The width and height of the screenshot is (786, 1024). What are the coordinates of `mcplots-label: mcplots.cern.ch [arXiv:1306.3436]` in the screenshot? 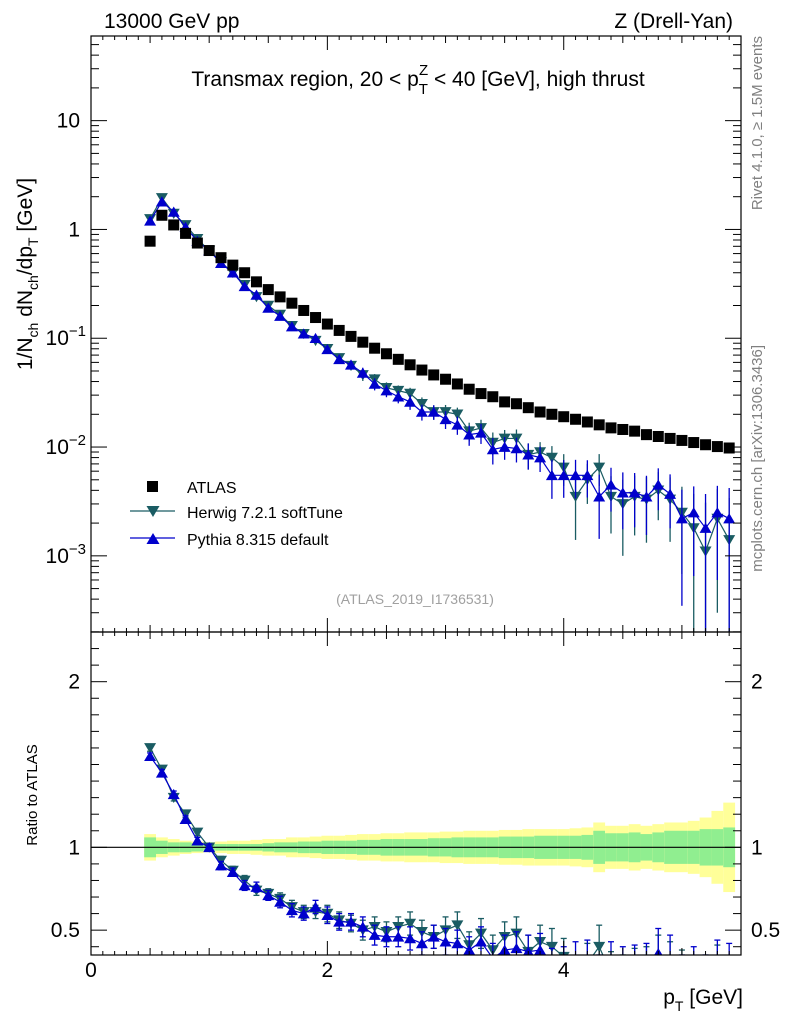 It's located at (757, 458).